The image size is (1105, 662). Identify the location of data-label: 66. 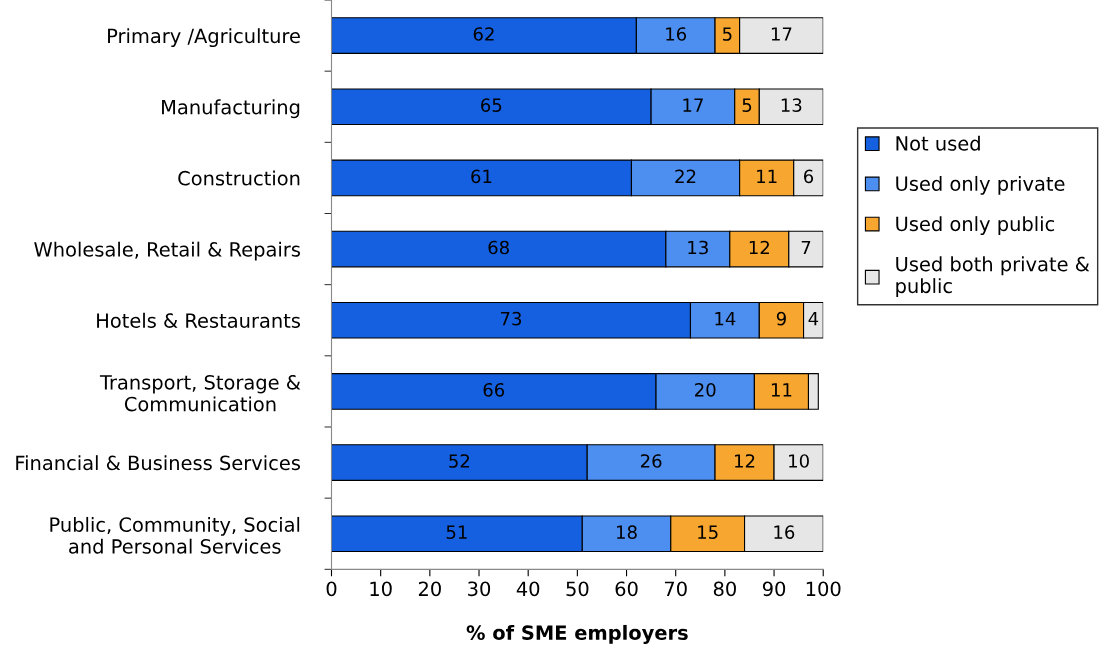
(494, 389).